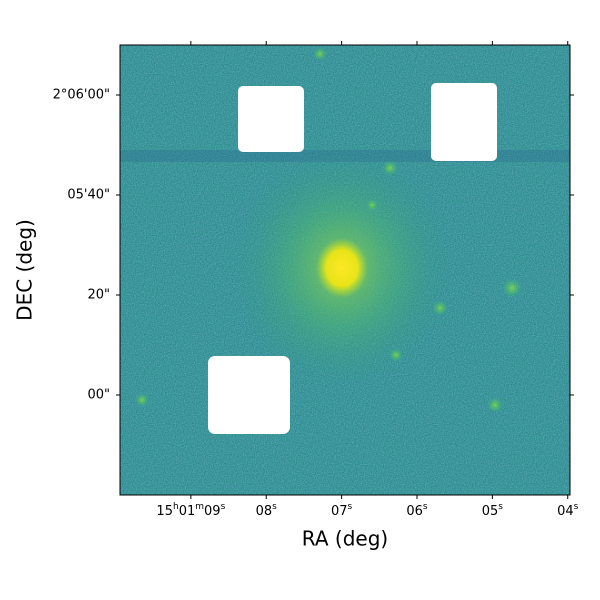 This screenshot has height=600, width=600. Describe the element at coordinates (267, 510) in the screenshot. I see `x-tick-label: 08s` at that location.